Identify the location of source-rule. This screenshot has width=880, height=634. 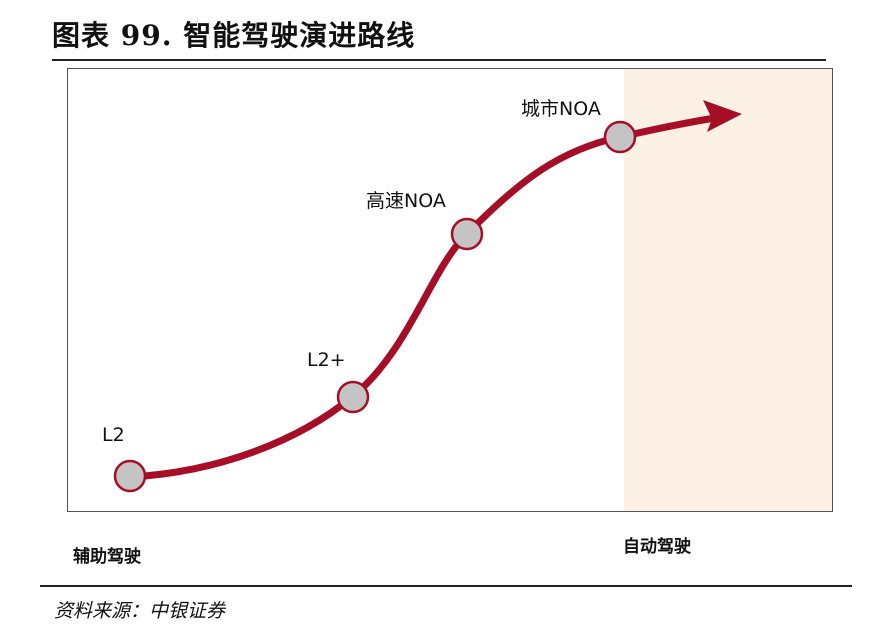
(446, 586).